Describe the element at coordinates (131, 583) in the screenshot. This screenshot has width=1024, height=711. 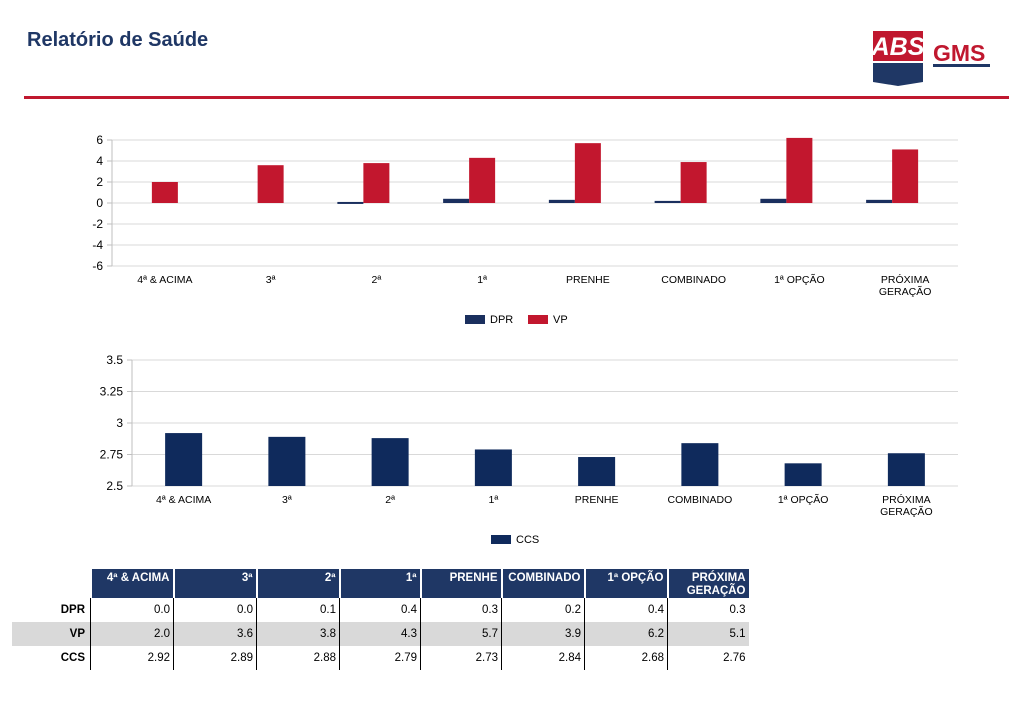
I see `table-header-cell: 4ª & ACIMA` at that location.